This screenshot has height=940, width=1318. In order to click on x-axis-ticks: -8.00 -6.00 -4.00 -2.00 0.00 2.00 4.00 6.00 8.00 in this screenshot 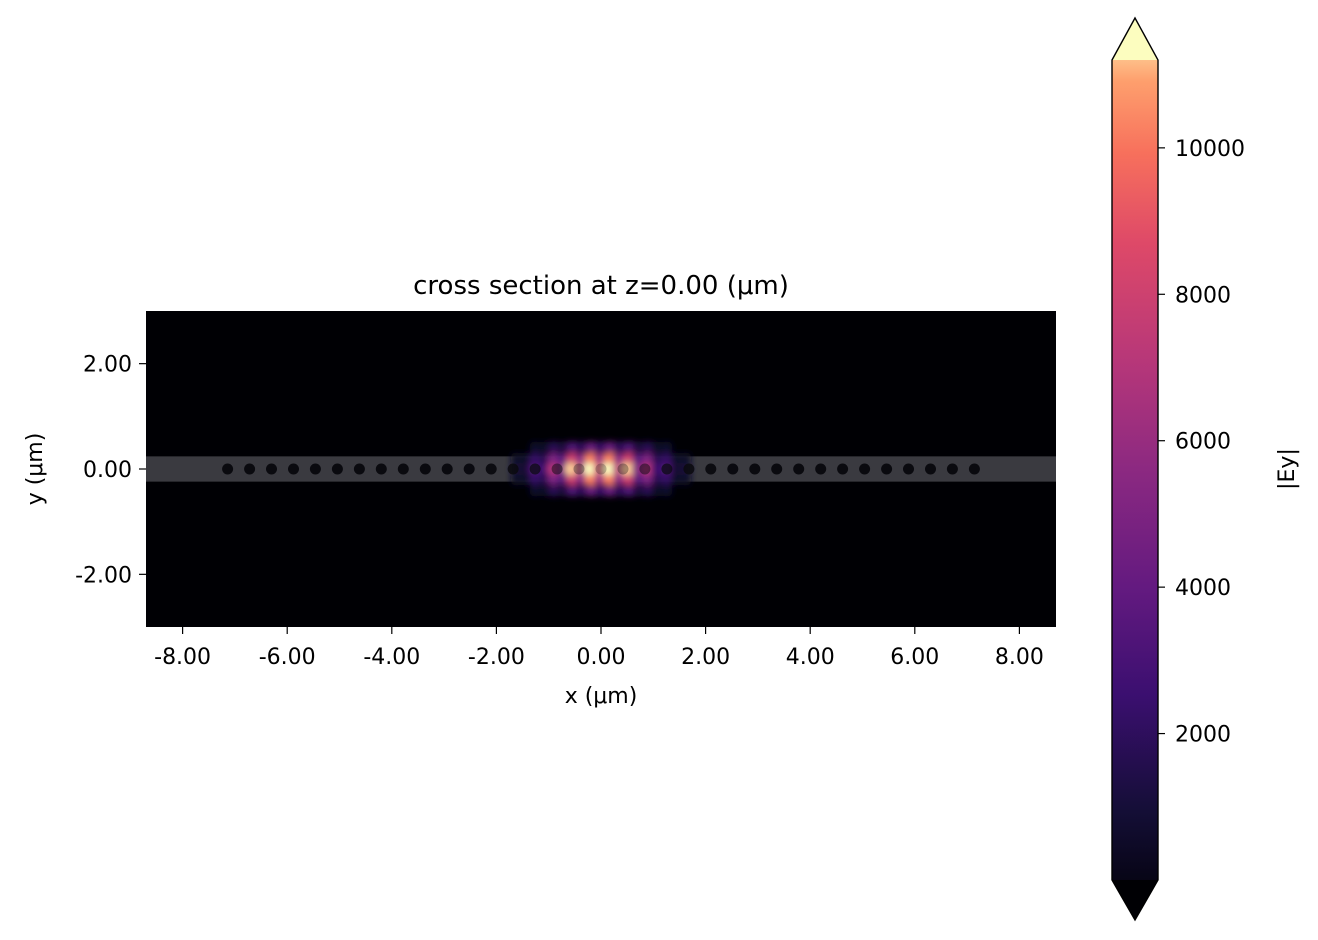, I will do `click(599, 648)`.